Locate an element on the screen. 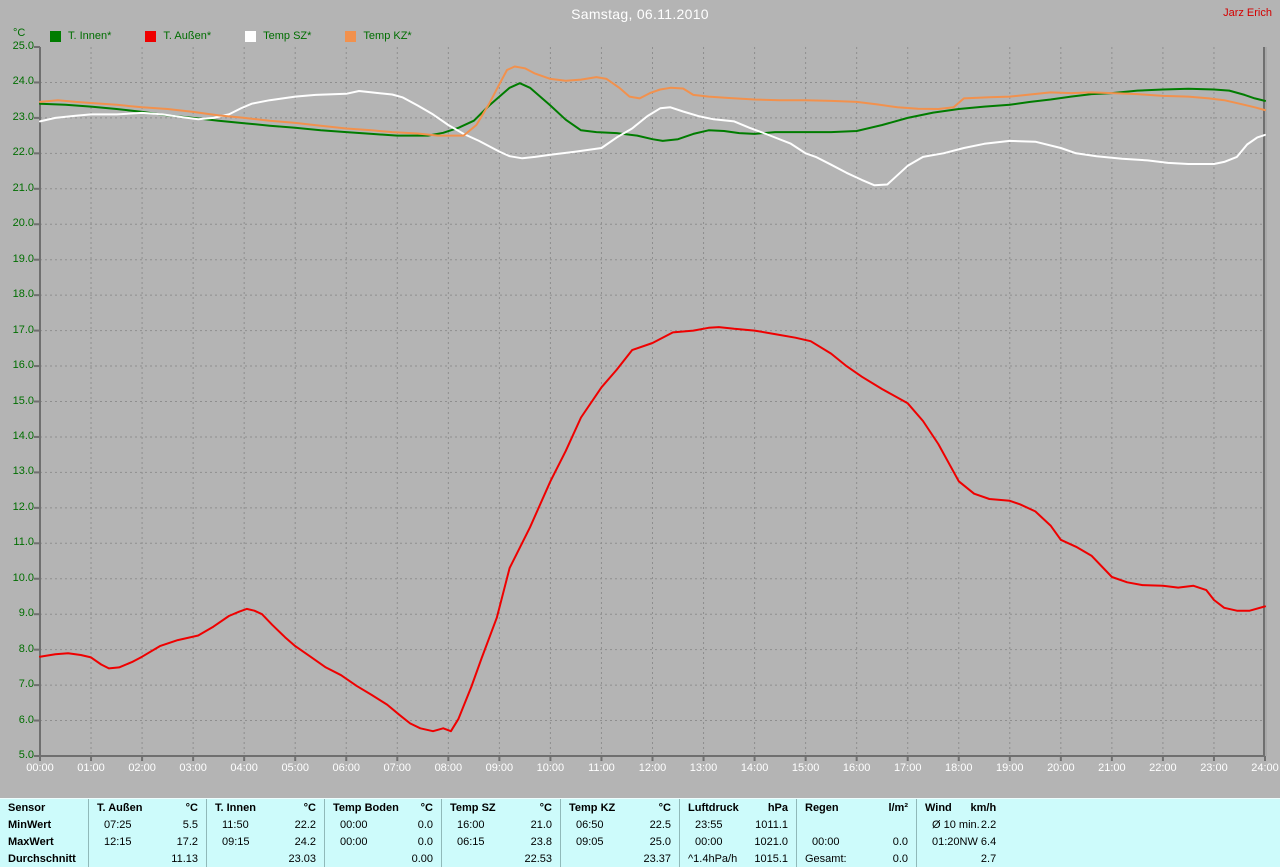 Image resolution: width=1280 pixels, height=867 pixels. y-tick-label: 11.0 is located at coordinates (23, 542).